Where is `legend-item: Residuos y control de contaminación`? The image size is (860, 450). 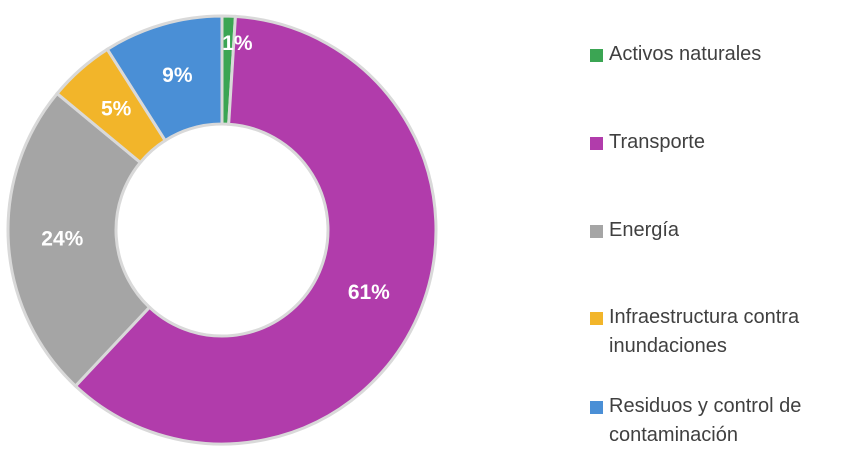
legend-item: Residuos y control de contaminación is located at coordinates (722, 421).